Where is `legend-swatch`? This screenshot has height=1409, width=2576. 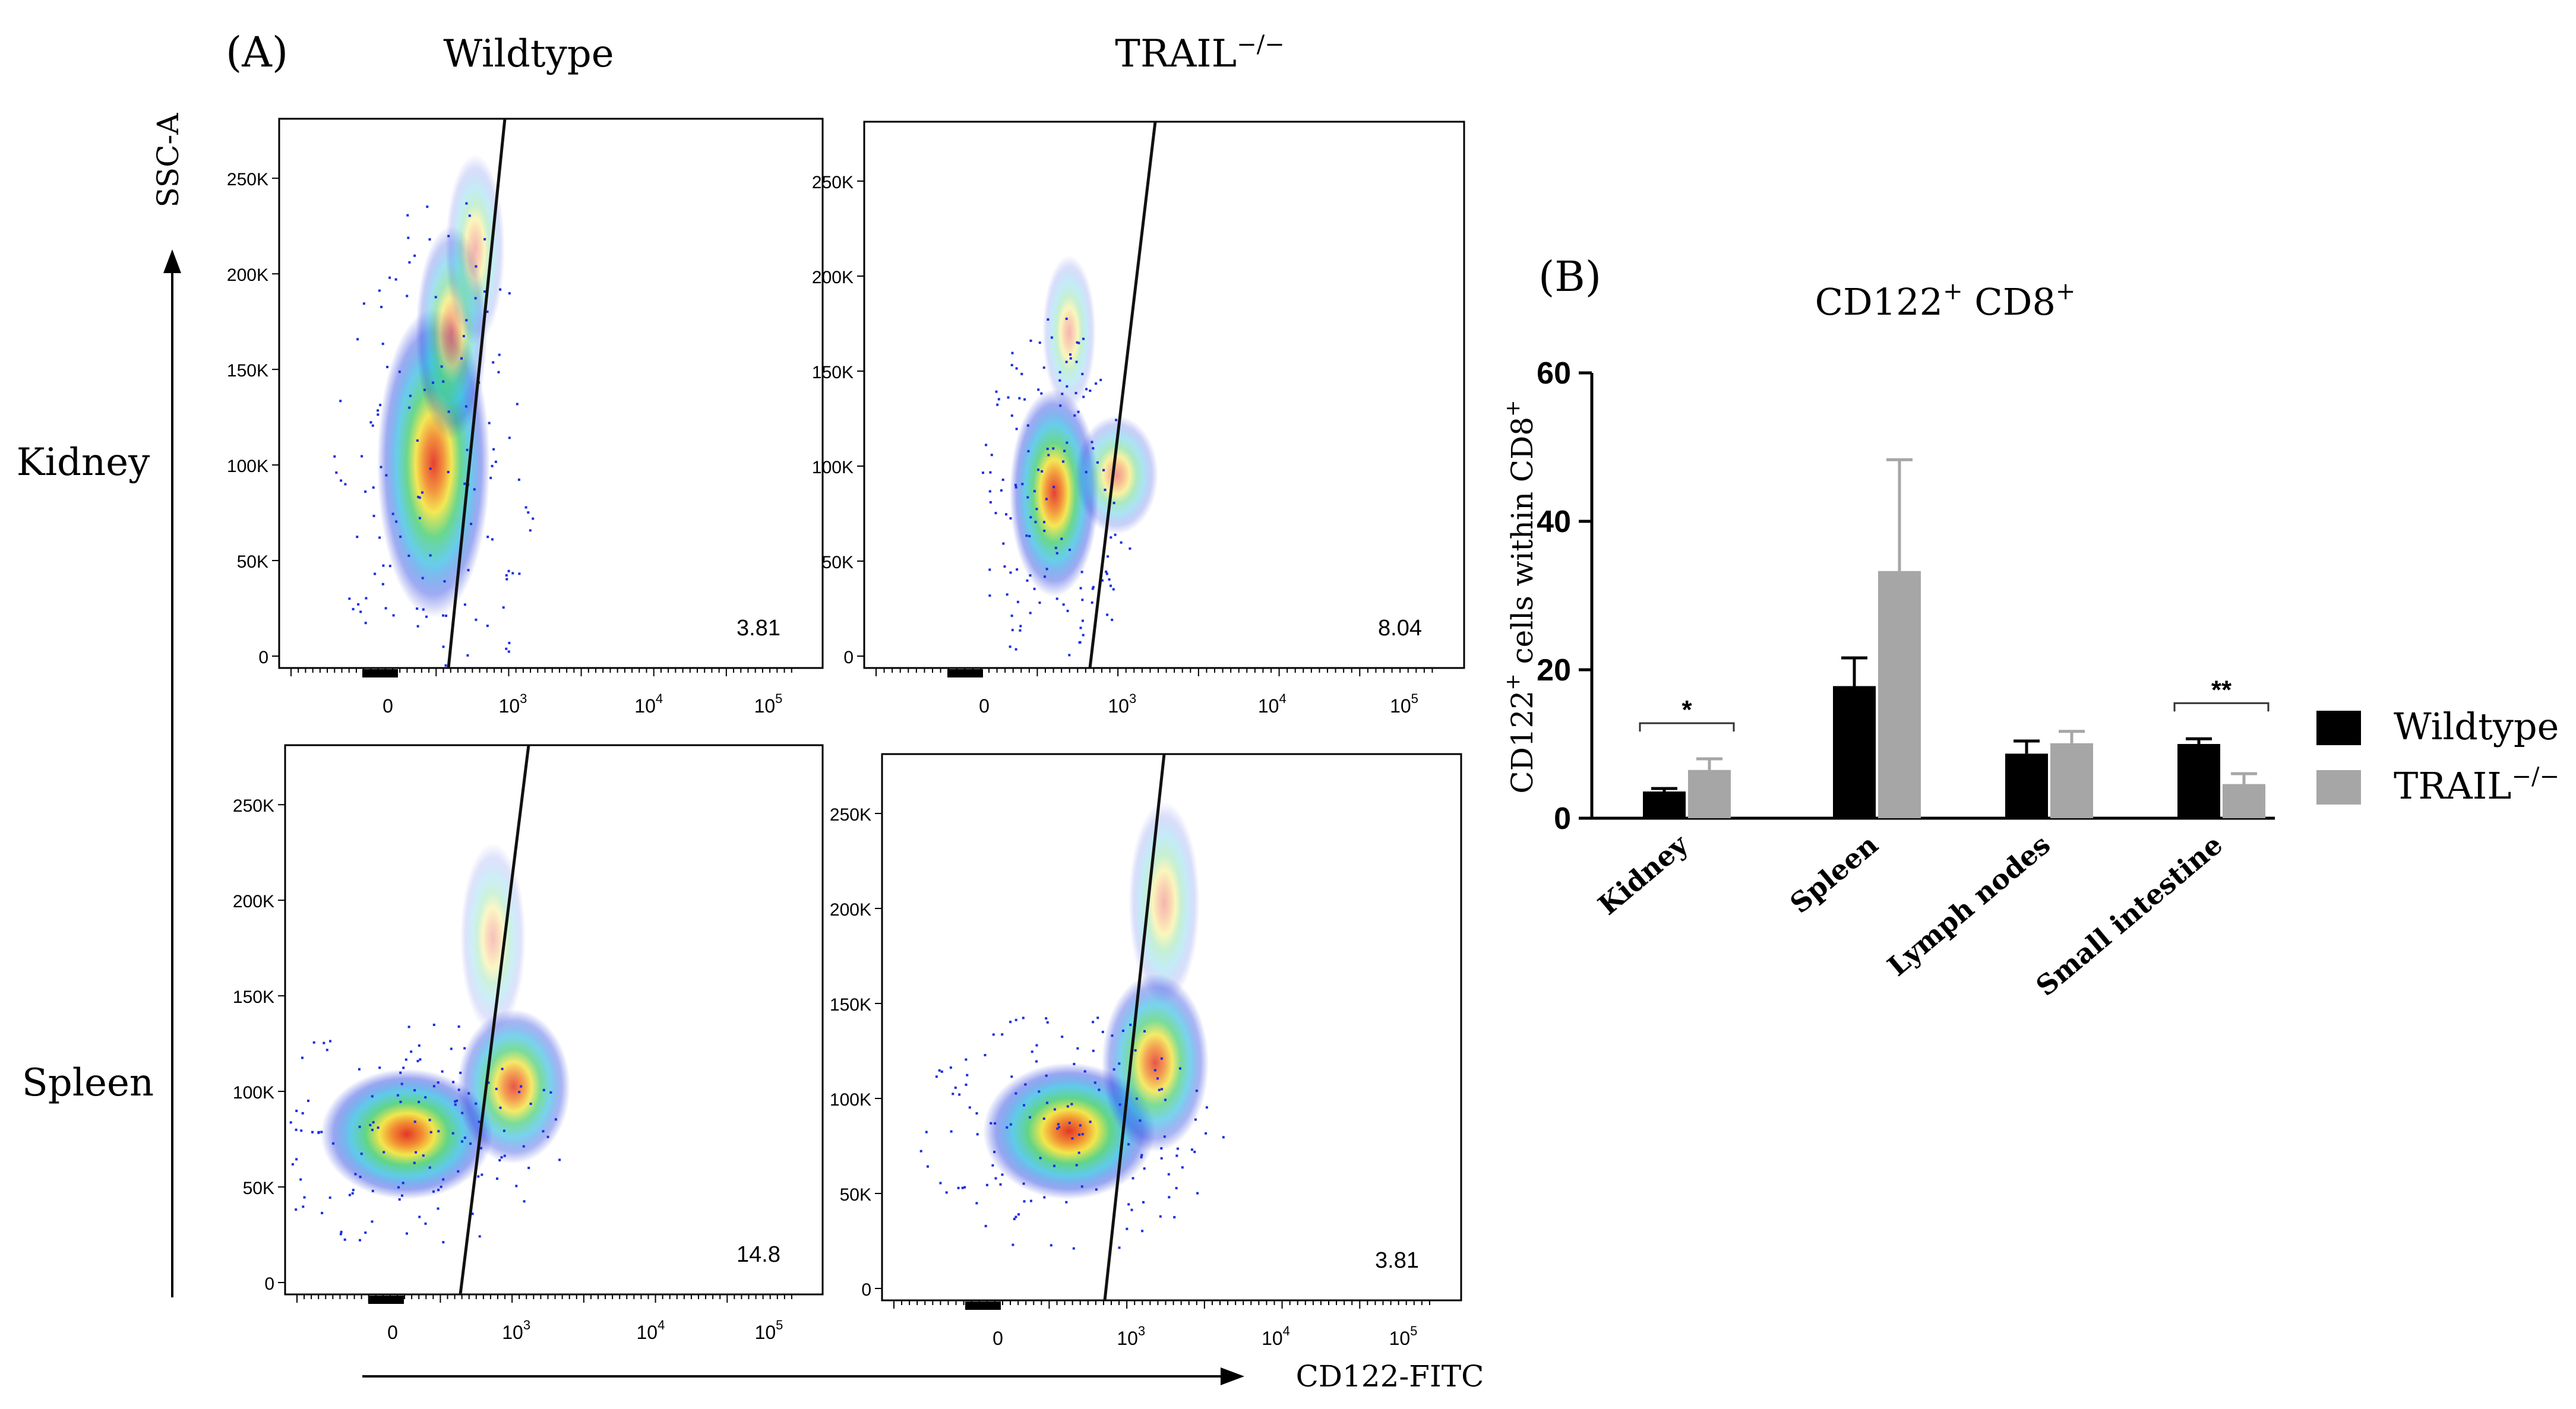 legend-swatch is located at coordinates (2338, 728).